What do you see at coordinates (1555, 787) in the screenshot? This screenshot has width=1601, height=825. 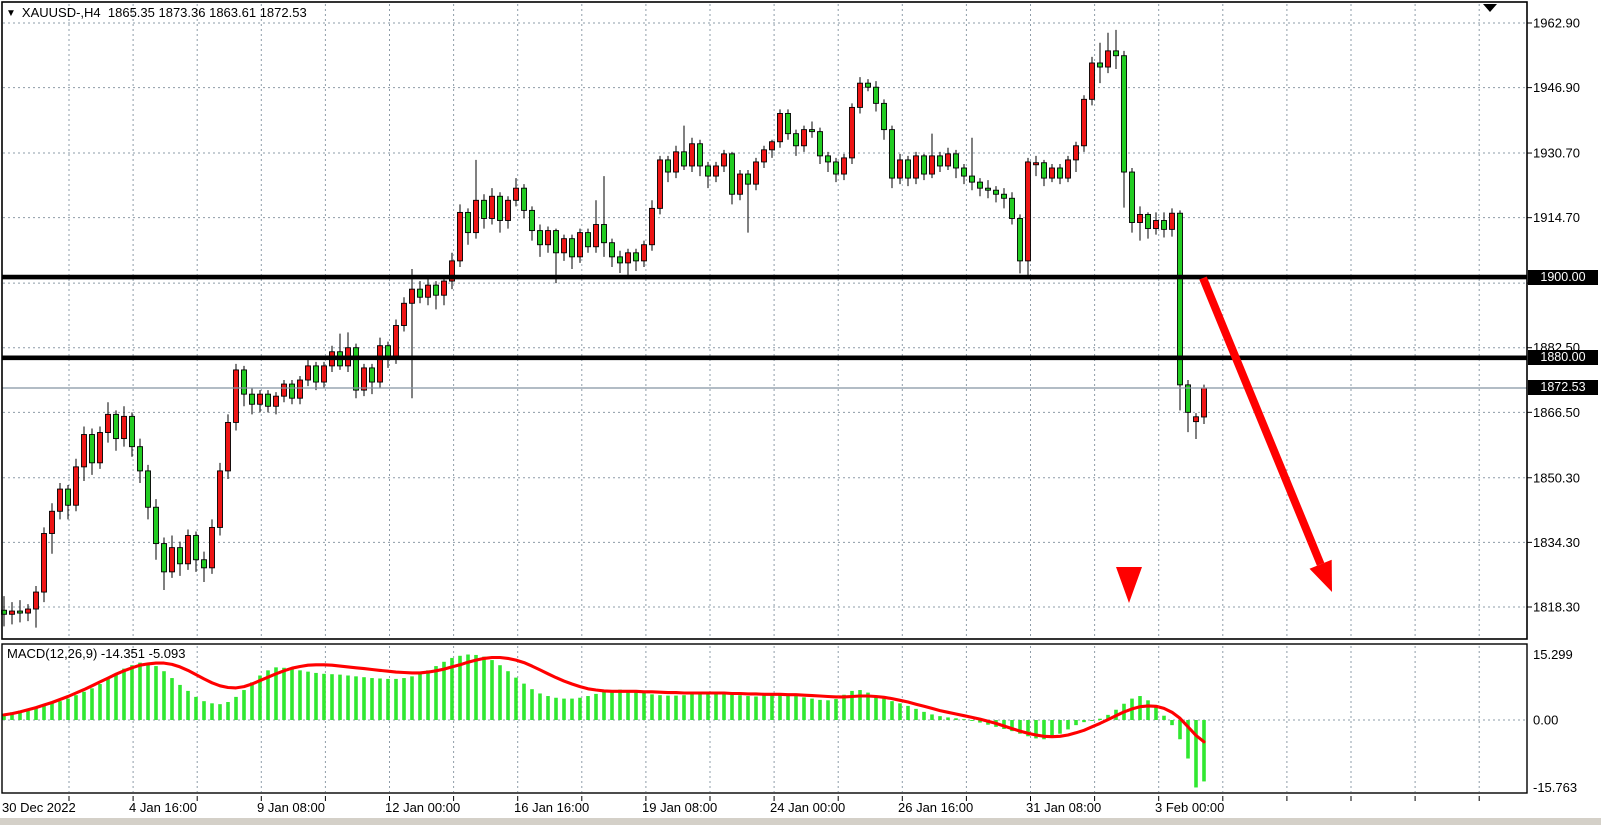 I see `macd-axis-label: -15.763` at bounding box center [1555, 787].